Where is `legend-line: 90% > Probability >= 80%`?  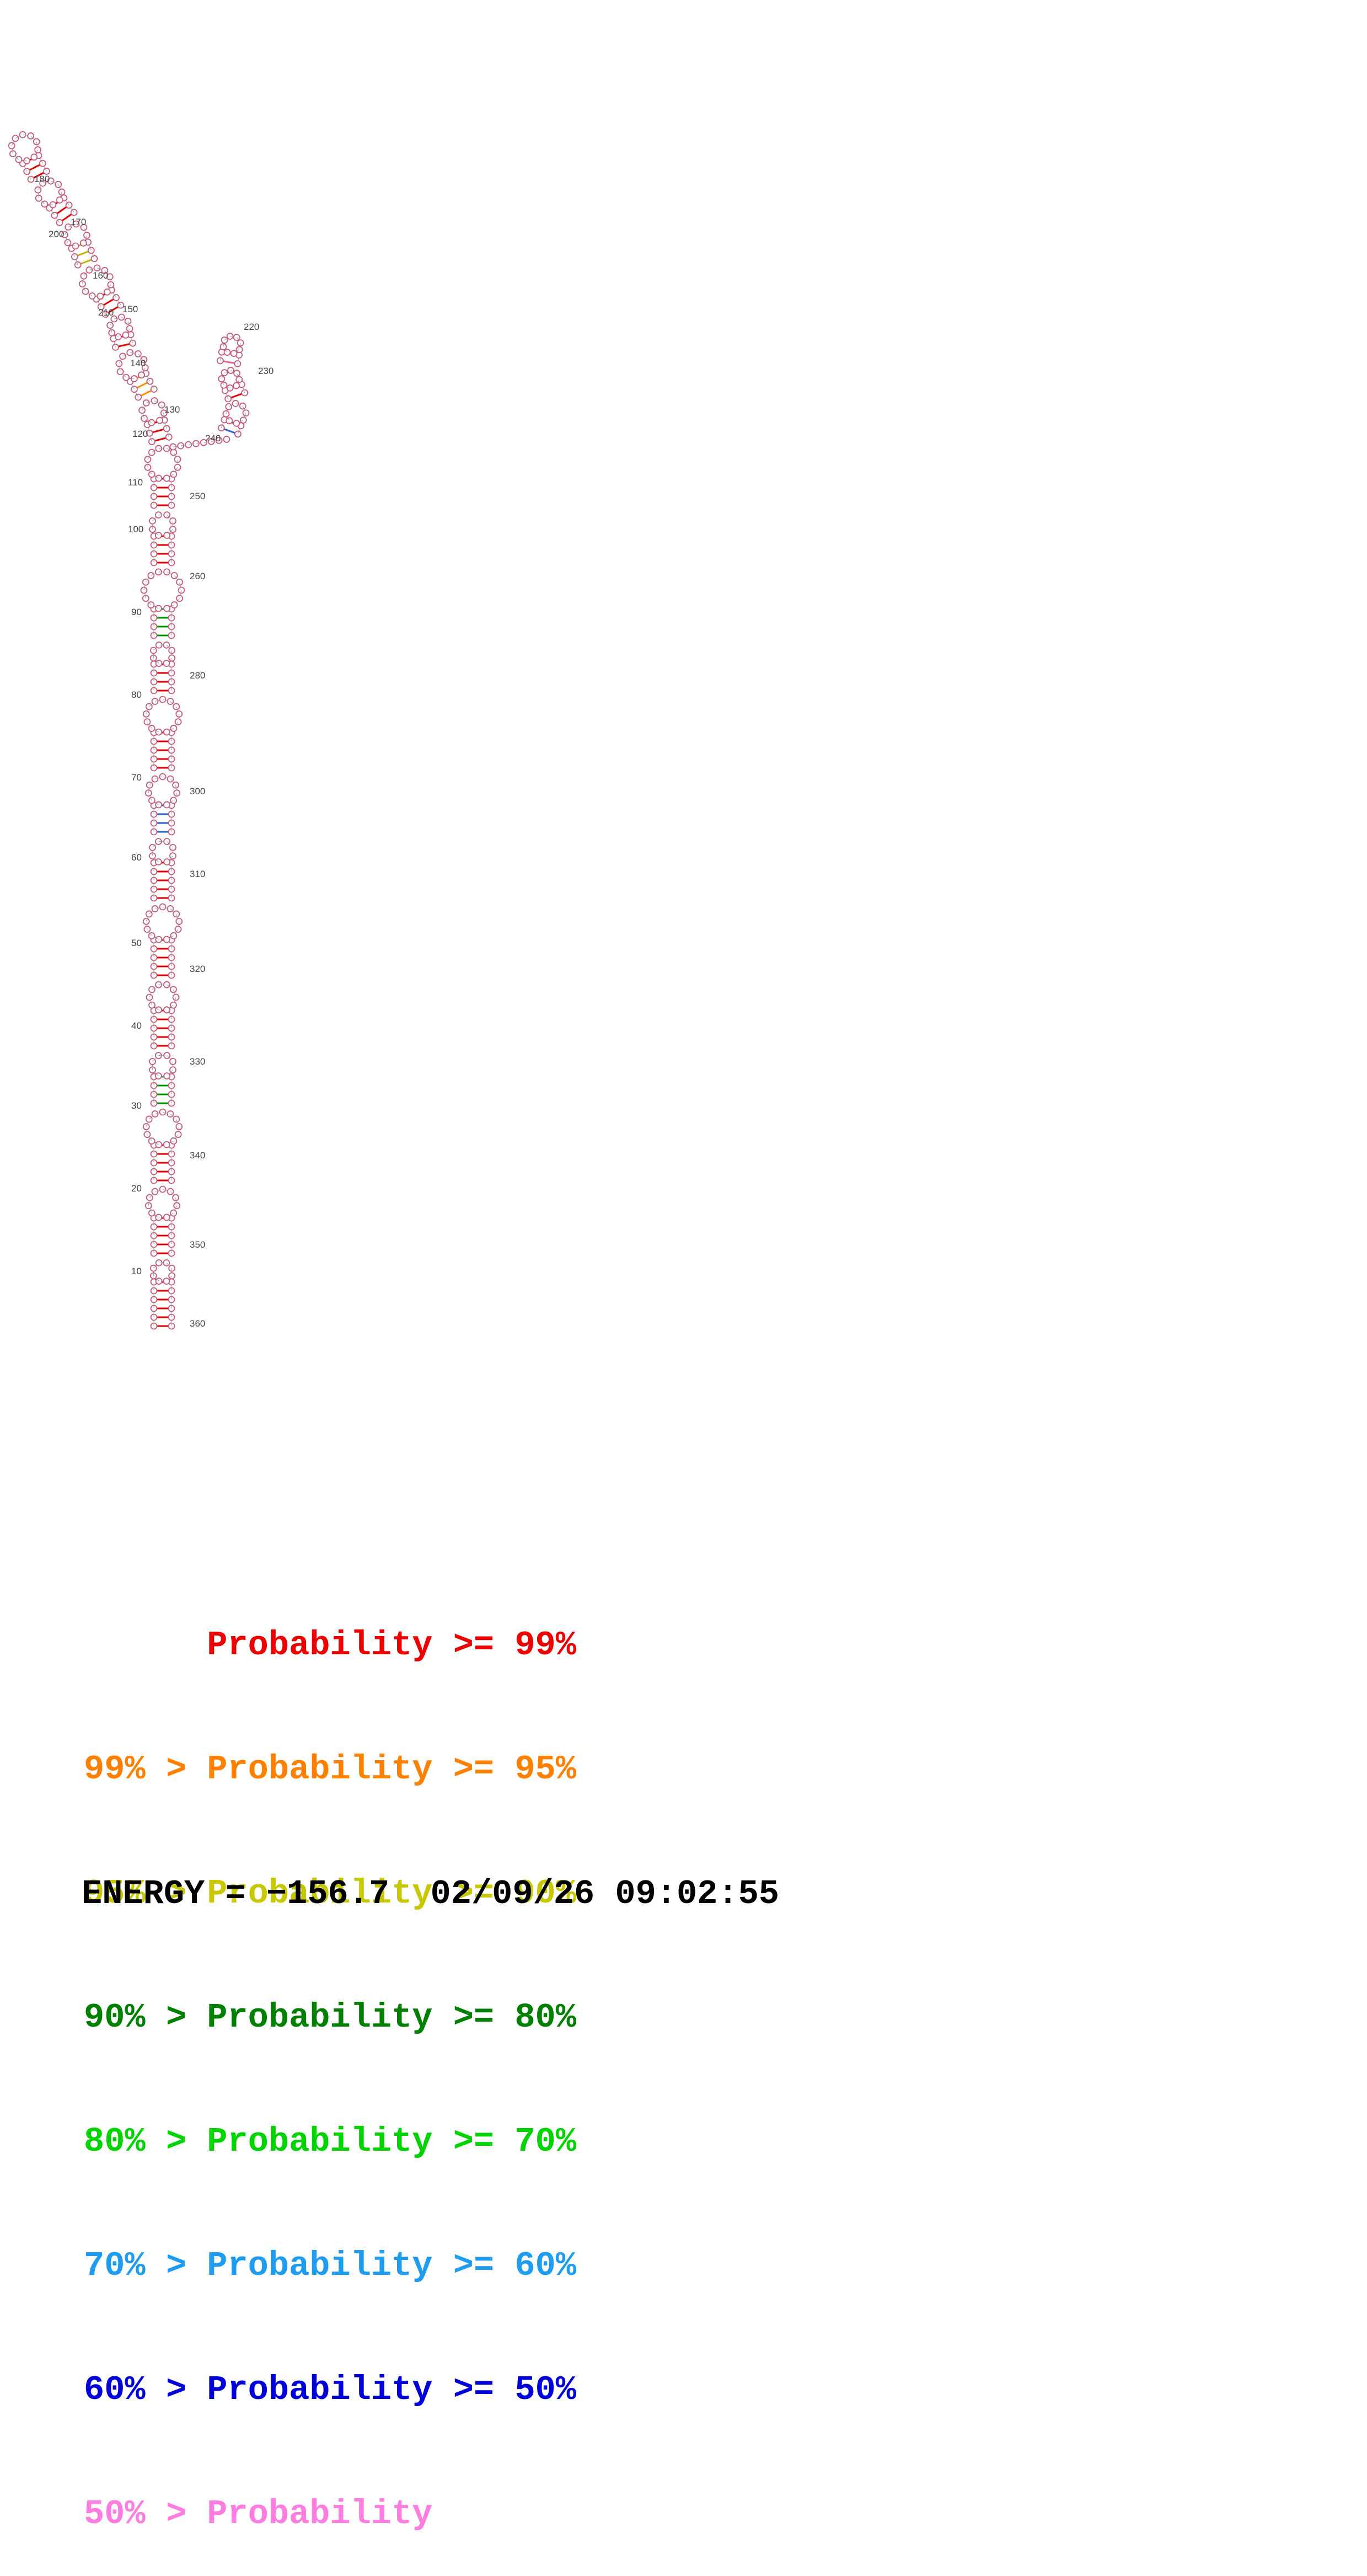
legend-line: 90% > Probability >= 80% is located at coordinates (330, 2017).